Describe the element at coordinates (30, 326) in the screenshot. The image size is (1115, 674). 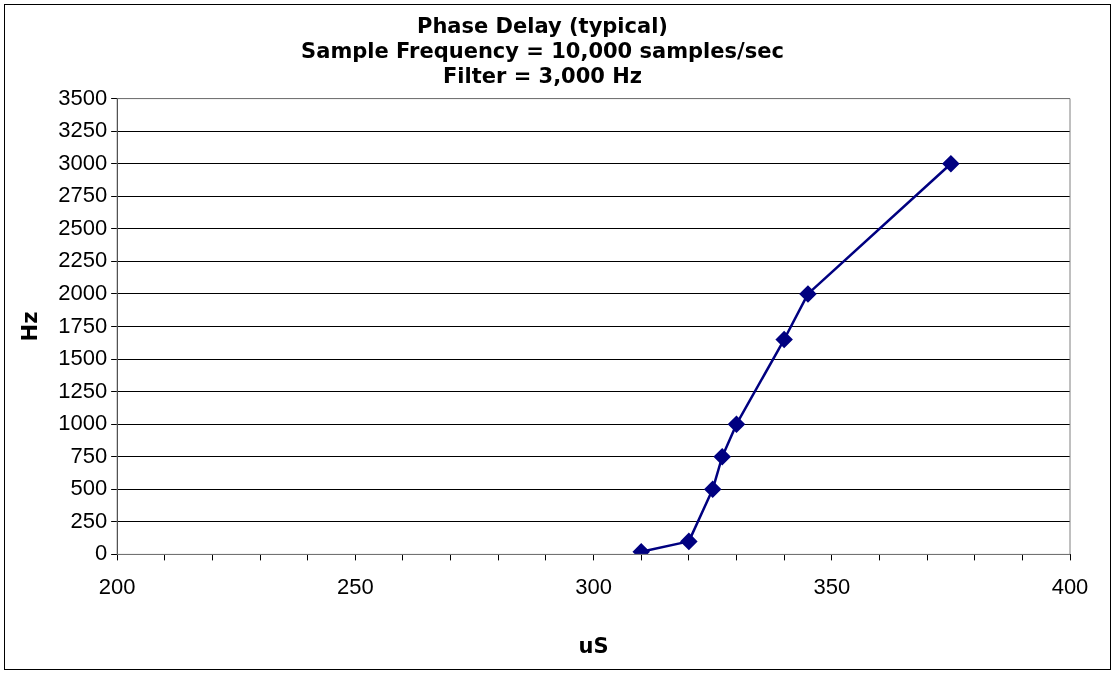
I see `y-axis-title: Hz` at that location.